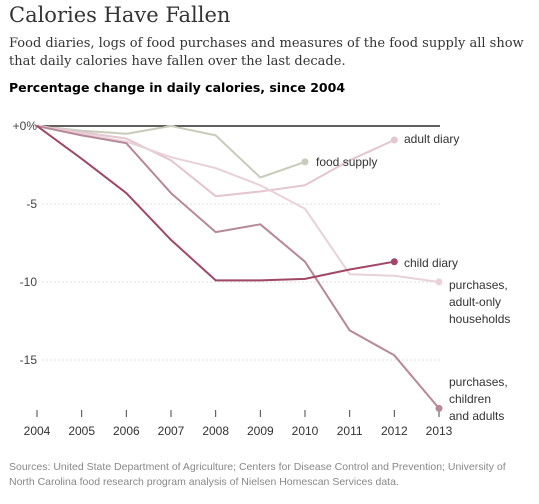 Image resolution: width=539 pixels, height=504 pixels. Describe the element at coordinates (29, 282) in the screenshot. I see `y-tick-label: -10` at that location.